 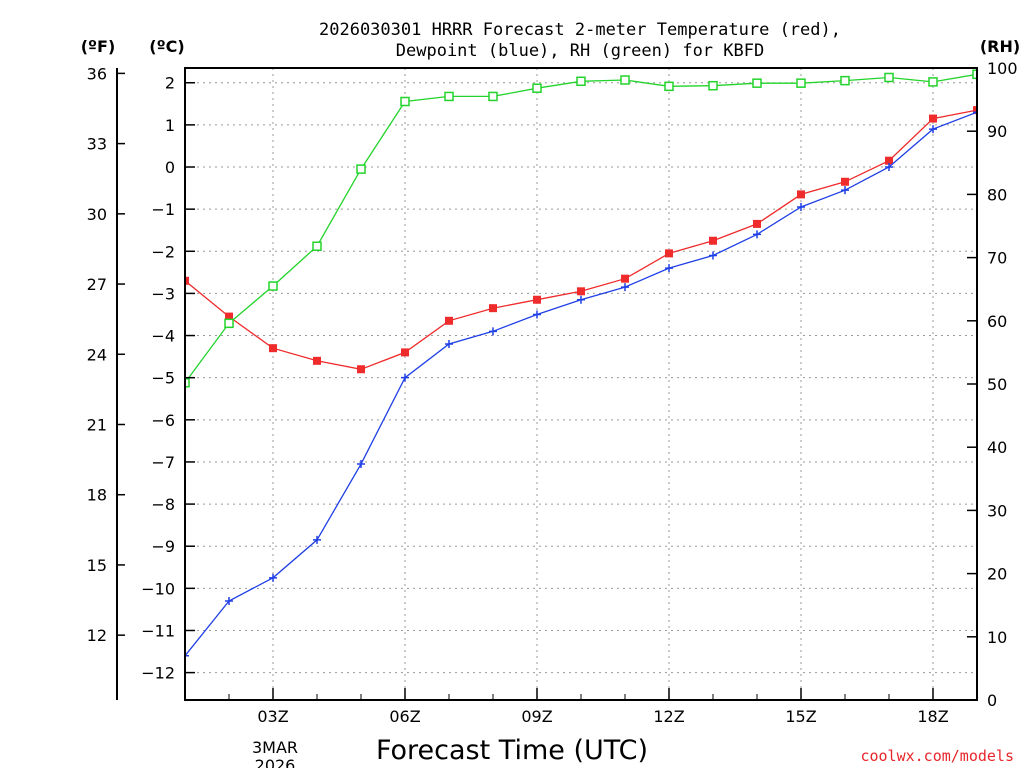 I want to click on rh-tick-label: 20, so click(x=997, y=574).